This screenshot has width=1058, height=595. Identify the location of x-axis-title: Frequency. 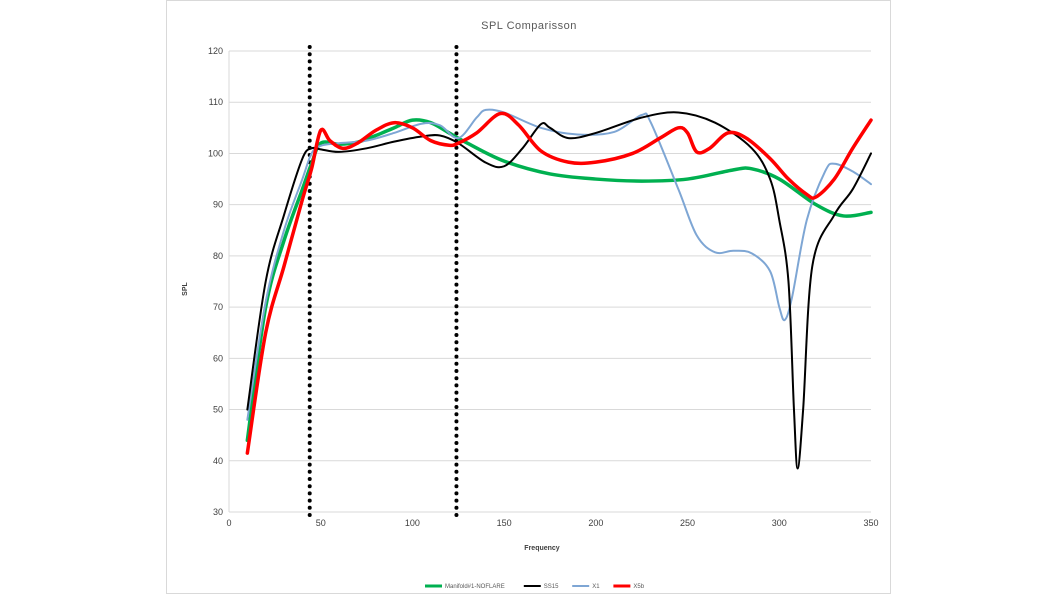
(542, 548).